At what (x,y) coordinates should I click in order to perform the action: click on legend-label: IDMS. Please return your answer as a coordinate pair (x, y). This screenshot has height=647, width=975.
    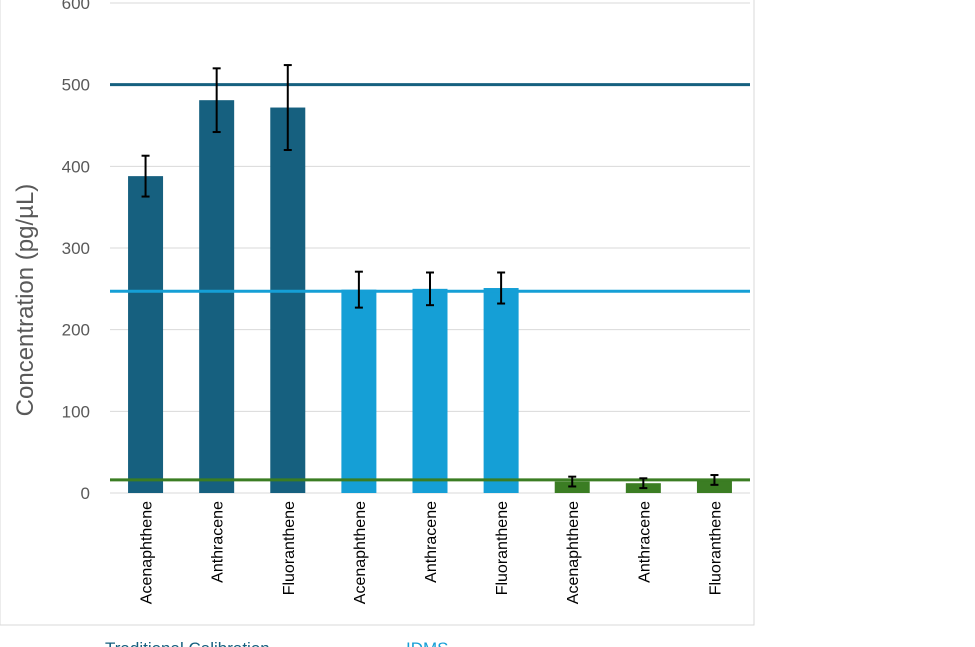
    Looking at the image, I should click on (427, 643).